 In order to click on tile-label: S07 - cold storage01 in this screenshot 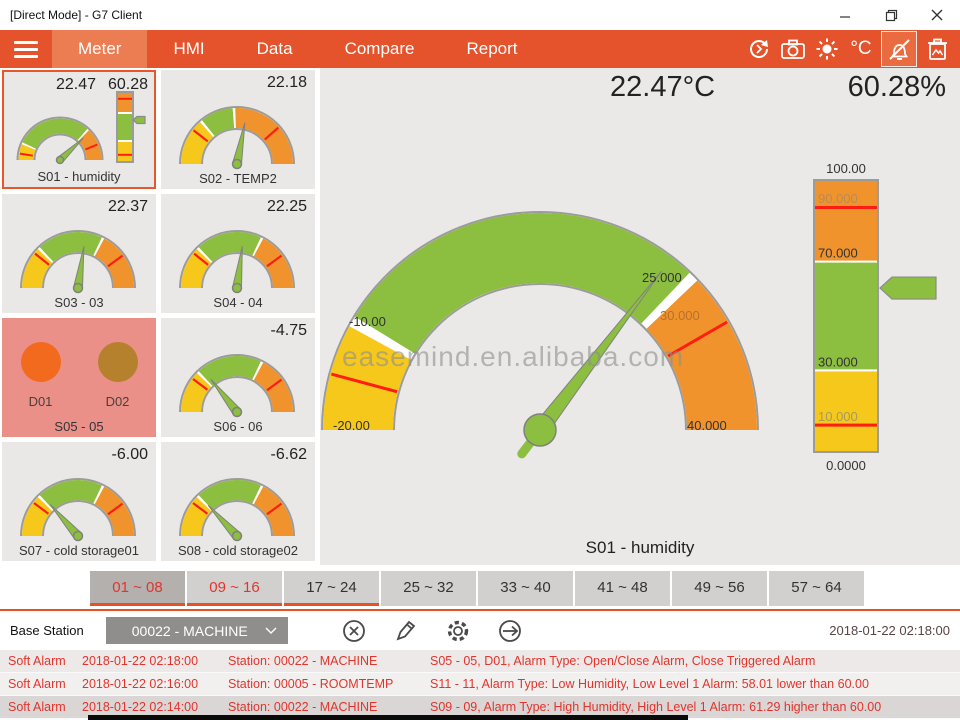, I will do `click(79, 550)`.